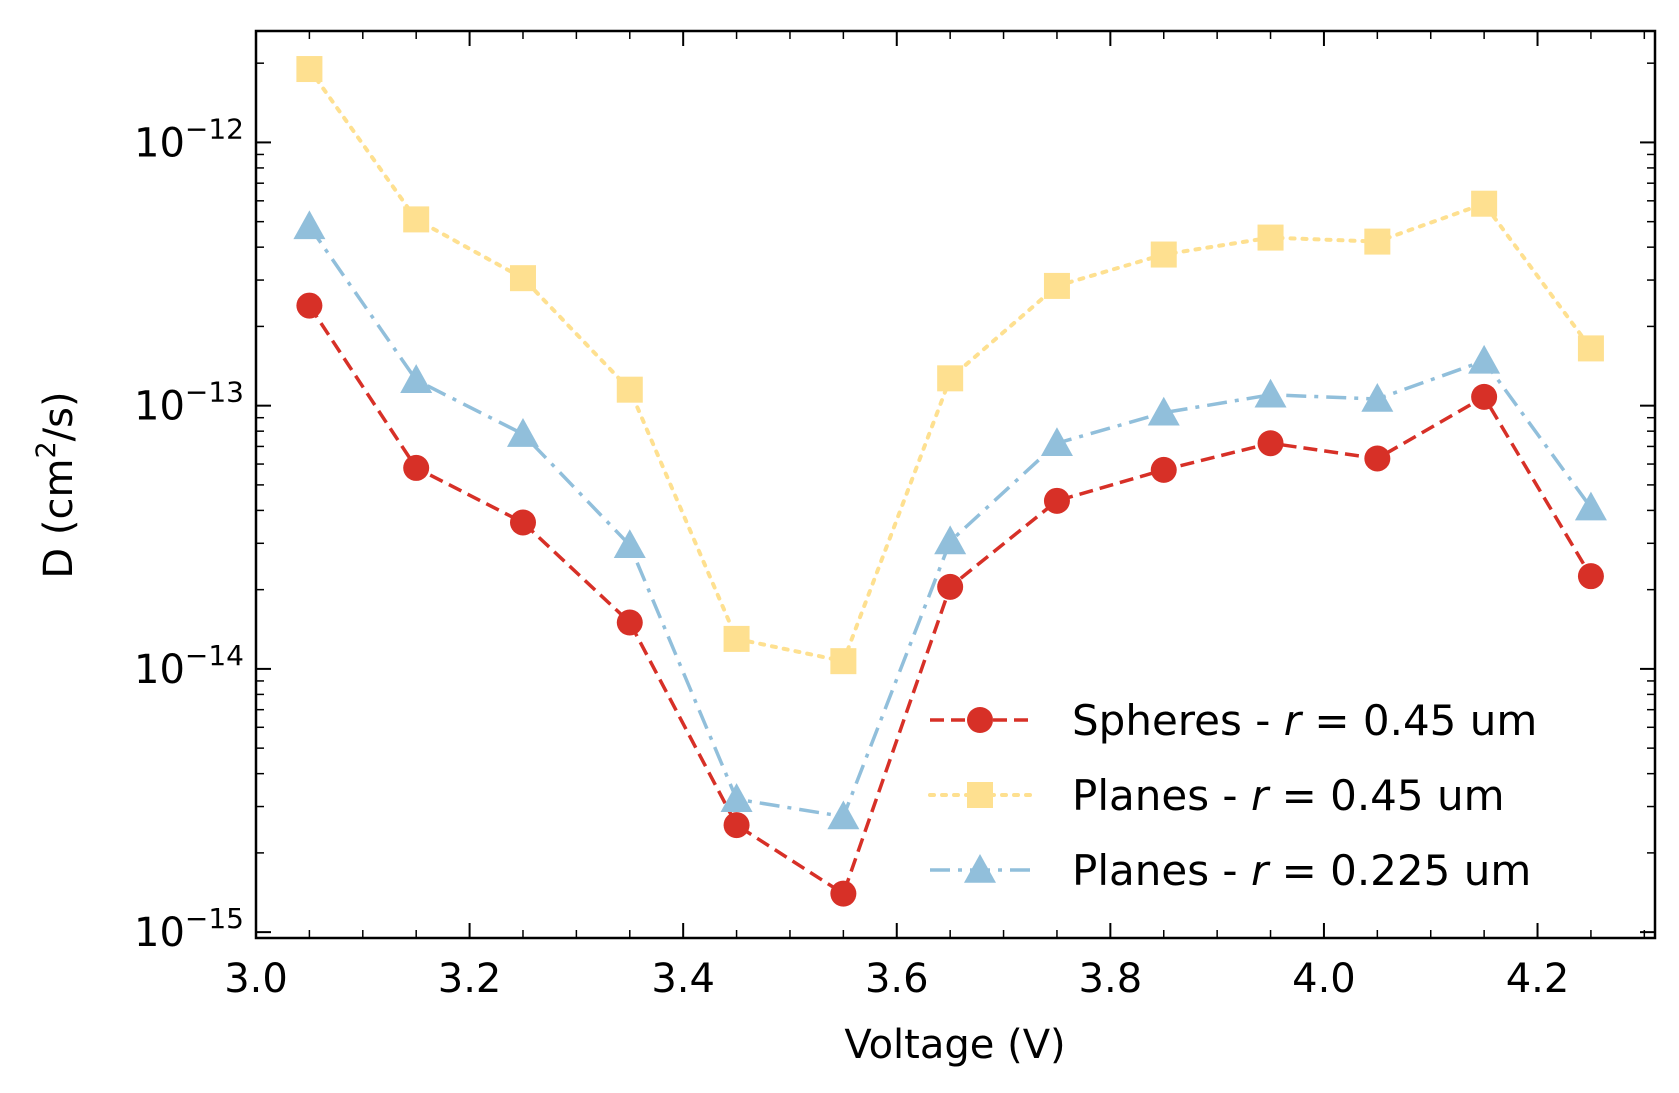  I want to click on legend-label: Planes - r = 0.225 um, so click(1301, 870).